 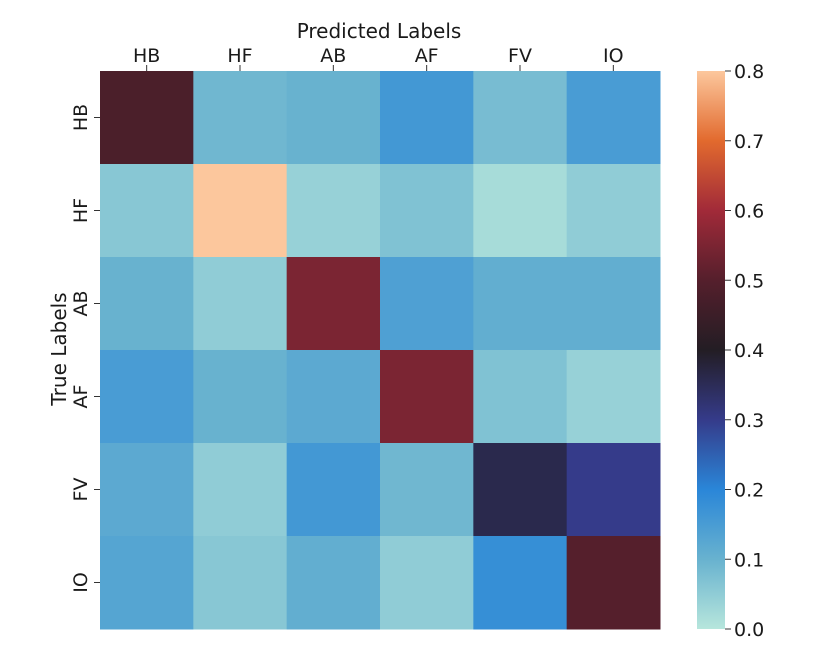 What do you see at coordinates (147, 397) in the screenshot?
I see `heatmap-cell-af-hb` at bounding box center [147, 397].